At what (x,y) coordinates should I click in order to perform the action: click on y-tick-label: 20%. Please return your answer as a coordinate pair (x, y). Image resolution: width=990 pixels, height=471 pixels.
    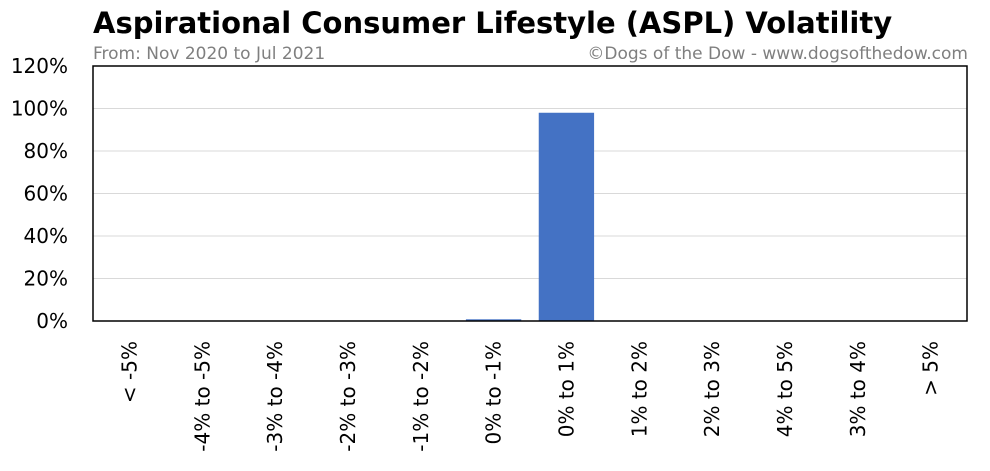
    Looking at the image, I should click on (46, 279).